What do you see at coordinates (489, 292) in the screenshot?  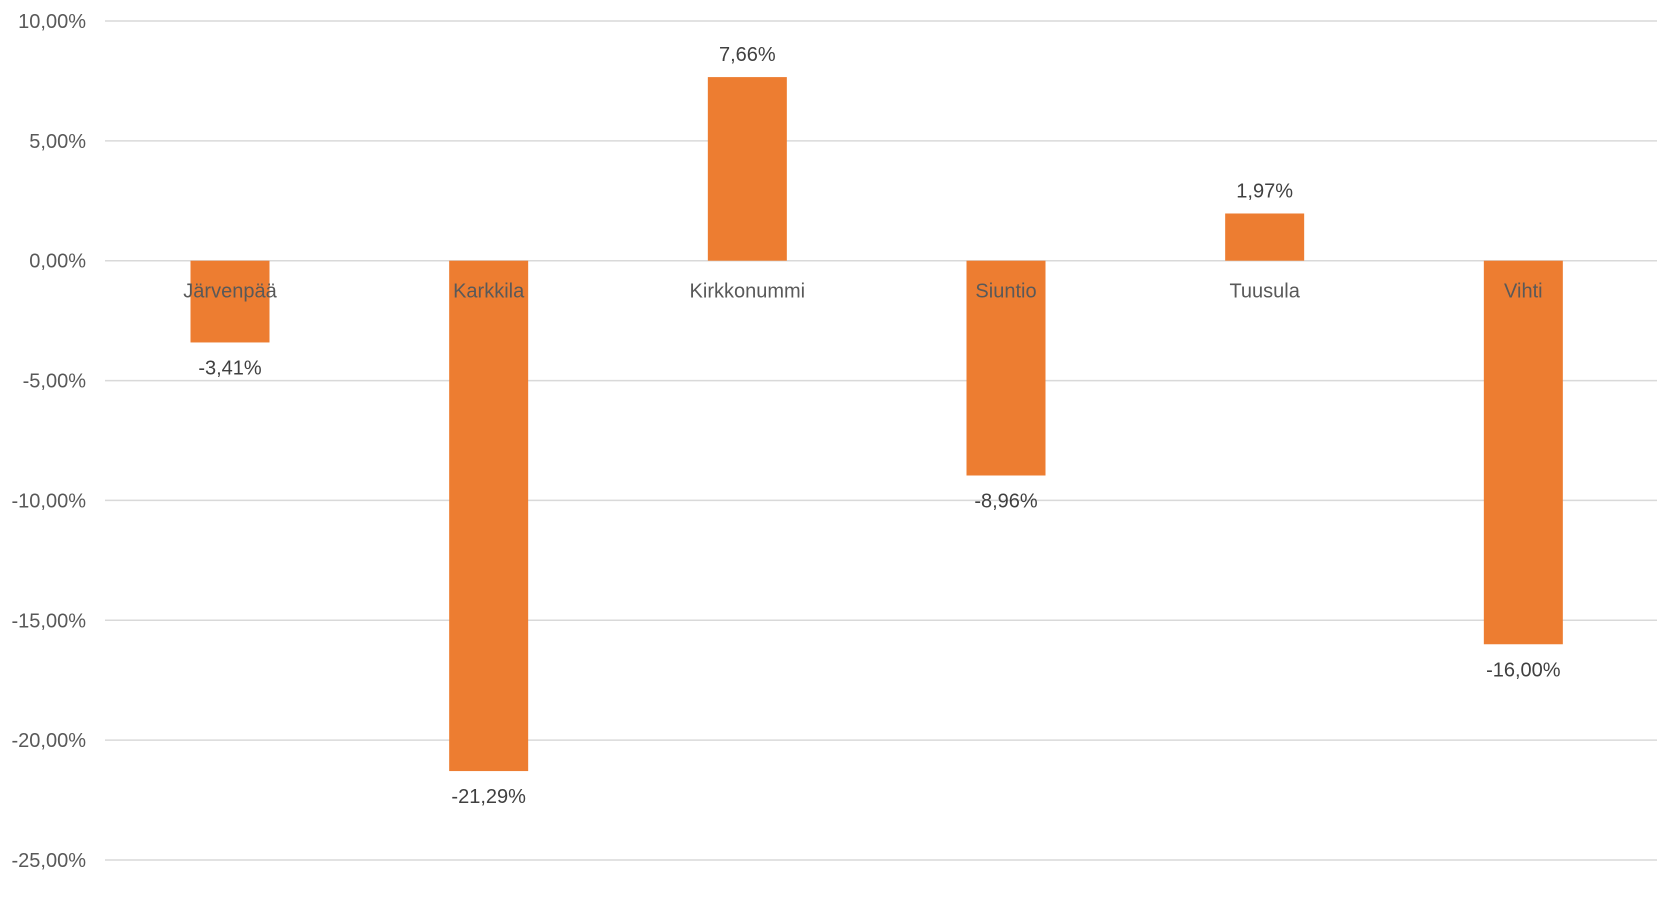 I see `category-label: Karkkila` at bounding box center [489, 292].